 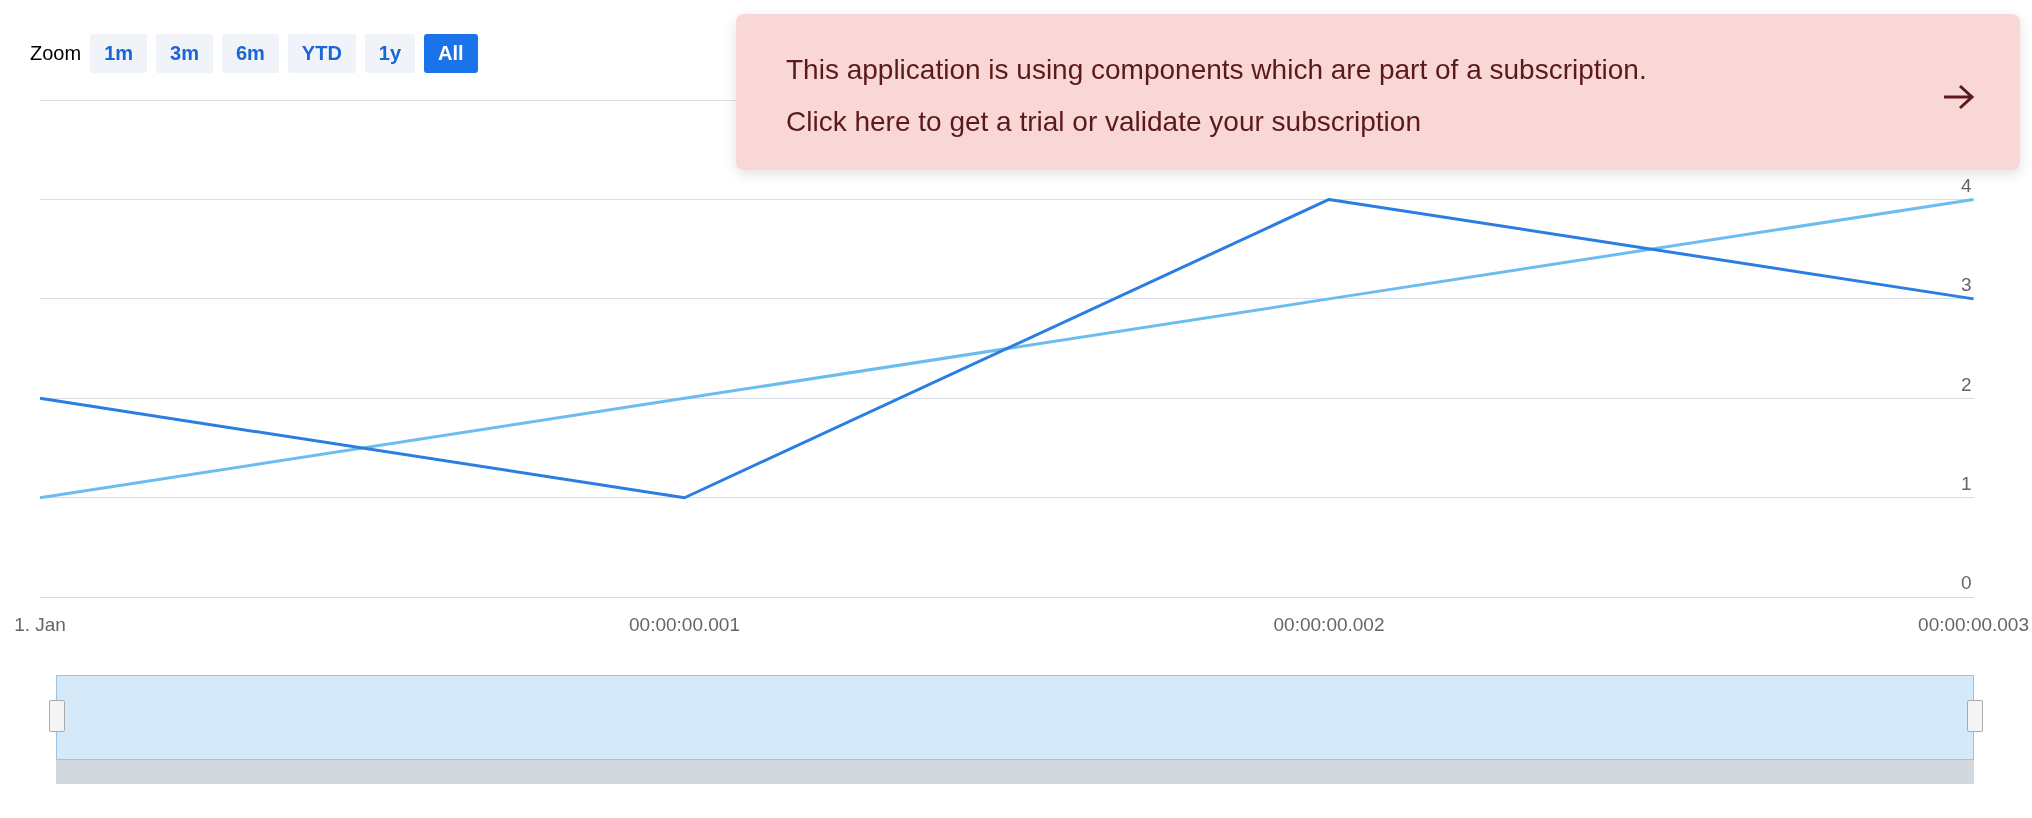 What do you see at coordinates (321, 53) in the screenshot?
I see `text: YTD` at bounding box center [321, 53].